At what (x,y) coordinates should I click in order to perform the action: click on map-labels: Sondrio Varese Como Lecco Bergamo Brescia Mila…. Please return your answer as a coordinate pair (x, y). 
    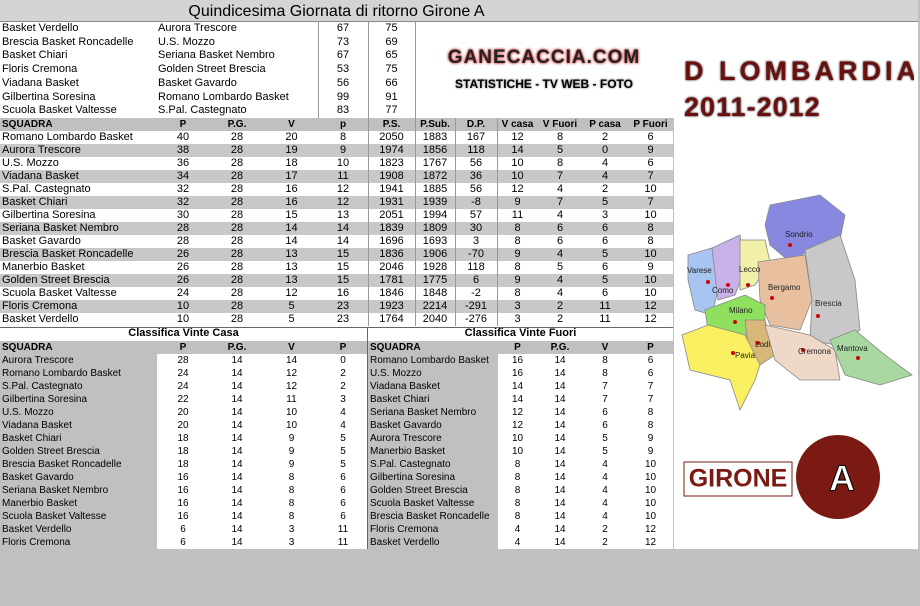
    Looking at the image, I should click on (777, 295).